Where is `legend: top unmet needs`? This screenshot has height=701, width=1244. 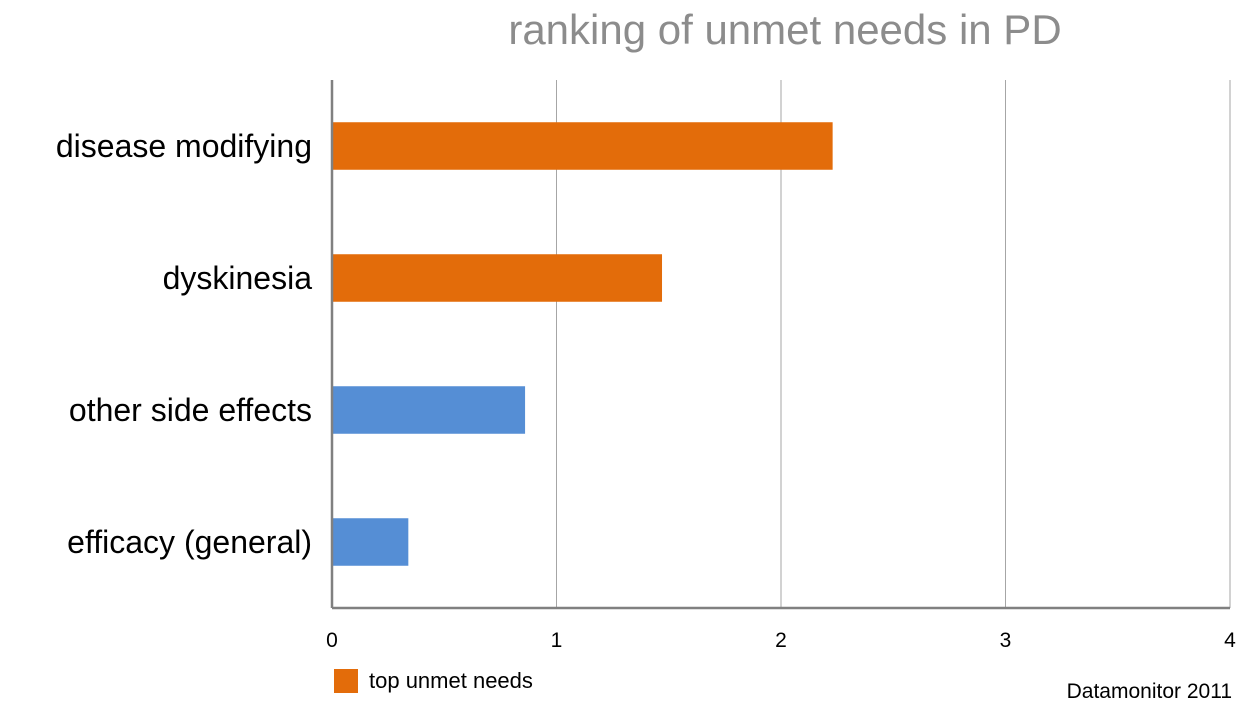 legend: top unmet needs is located at coordinates (433, 680).